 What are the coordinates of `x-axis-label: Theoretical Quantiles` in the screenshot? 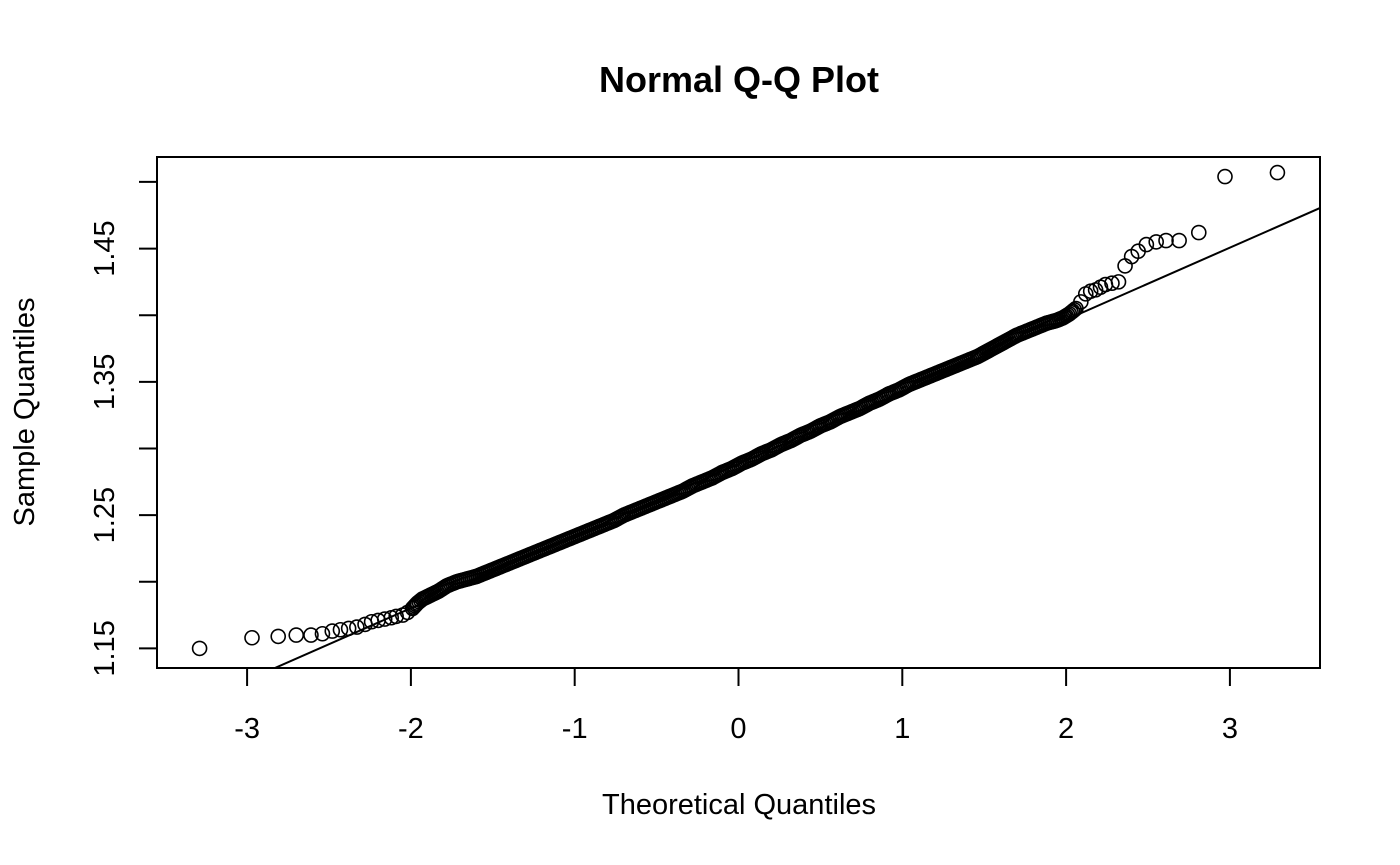 It's located at (739, 805).